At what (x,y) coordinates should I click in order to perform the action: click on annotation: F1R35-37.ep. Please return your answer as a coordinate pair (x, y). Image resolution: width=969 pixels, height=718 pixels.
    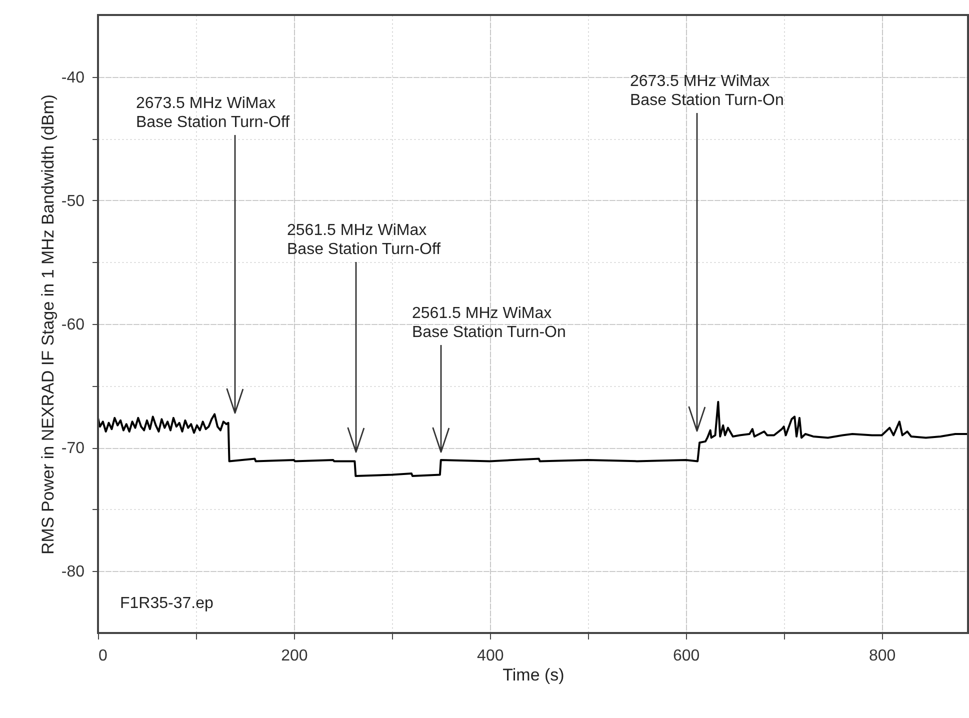
    Looking at the image, I should click on (167, 603).